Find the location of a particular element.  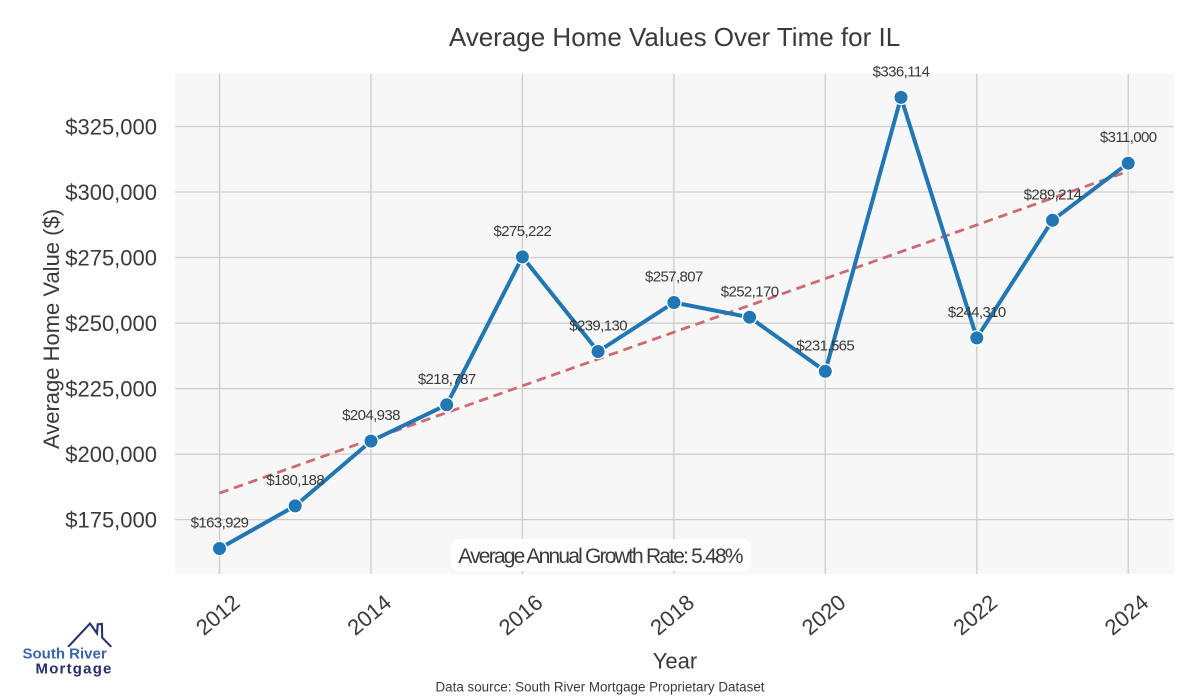

svg-text: $225,000 is located at coordinates (111, 389).